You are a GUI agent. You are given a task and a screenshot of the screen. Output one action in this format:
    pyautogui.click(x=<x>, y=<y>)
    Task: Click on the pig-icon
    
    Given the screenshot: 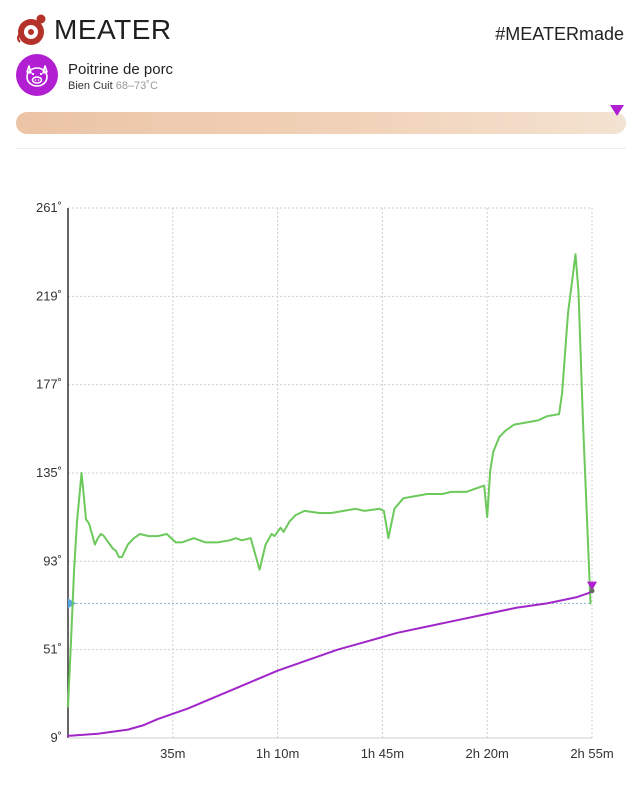 What is the action you would take?
    pyautogui.click(x=37, y=76)
    